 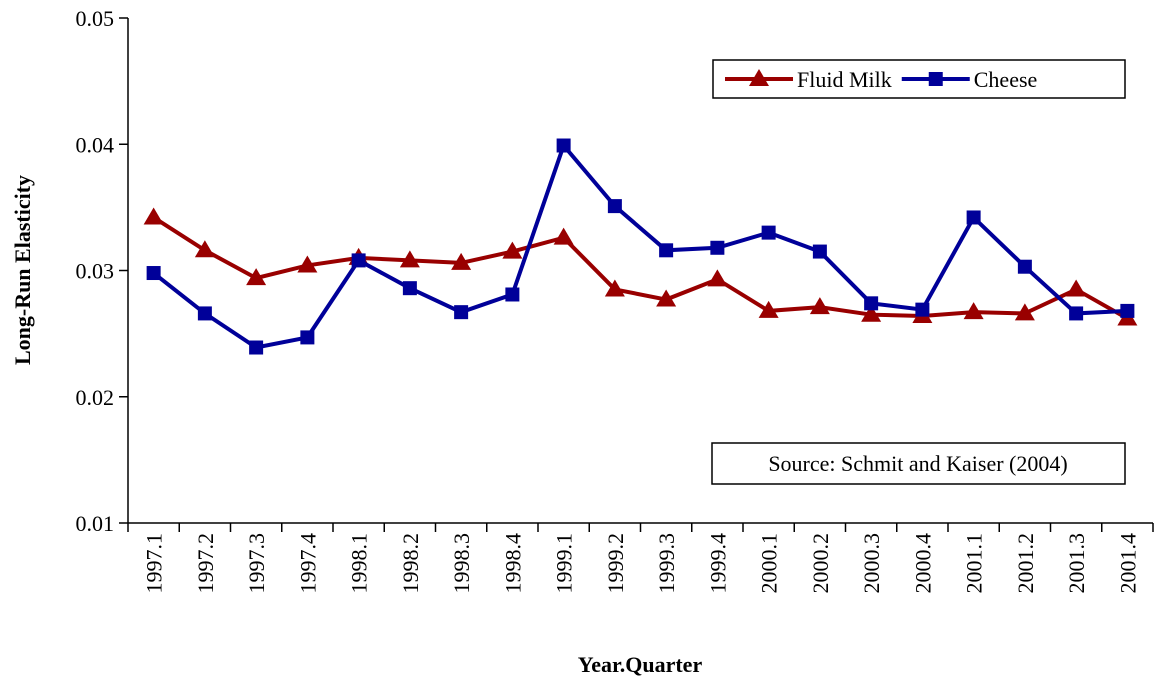 I want to click on x-tick-label: 1997.4, so click(x=307, y=563).